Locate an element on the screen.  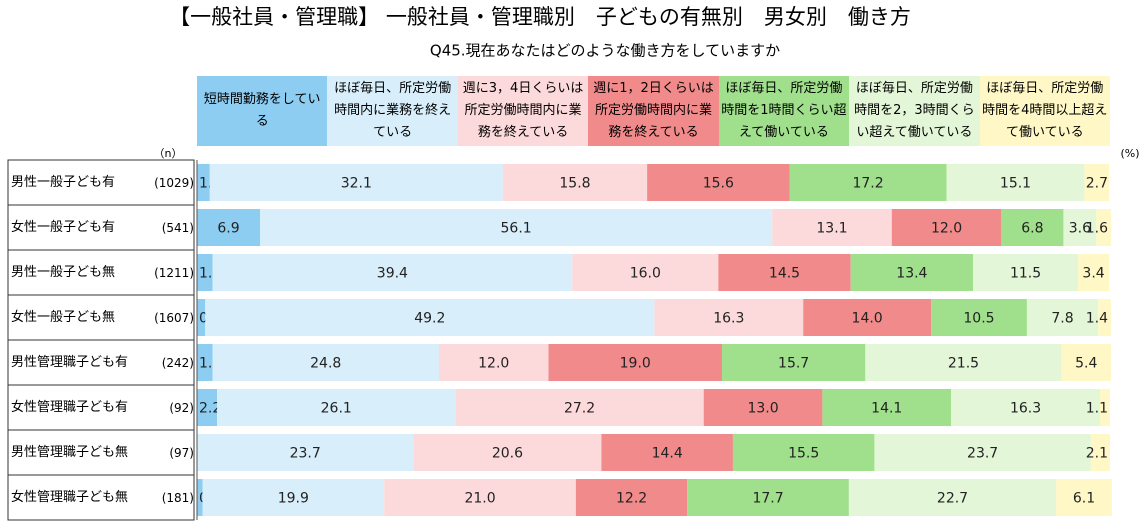
value-label: 13.4 is located at coordinates (911, 274).